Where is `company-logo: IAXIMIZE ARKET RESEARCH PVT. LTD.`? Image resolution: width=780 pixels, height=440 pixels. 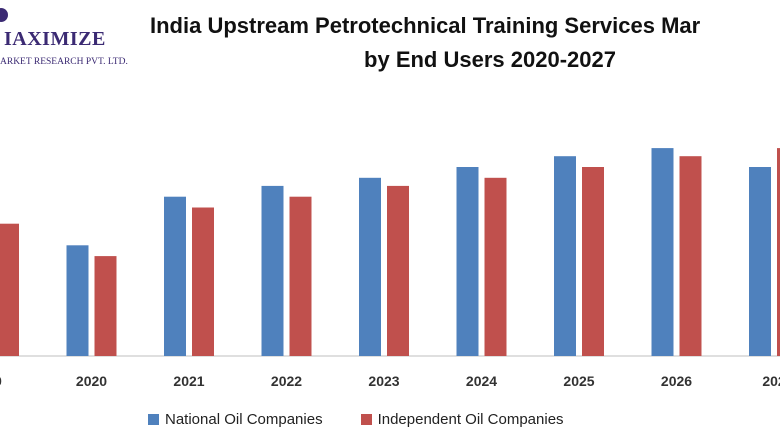
company-logo: IAXIMIZE ARKET RESEARCH PVT. LTD. is located at coordinates (67, 43).